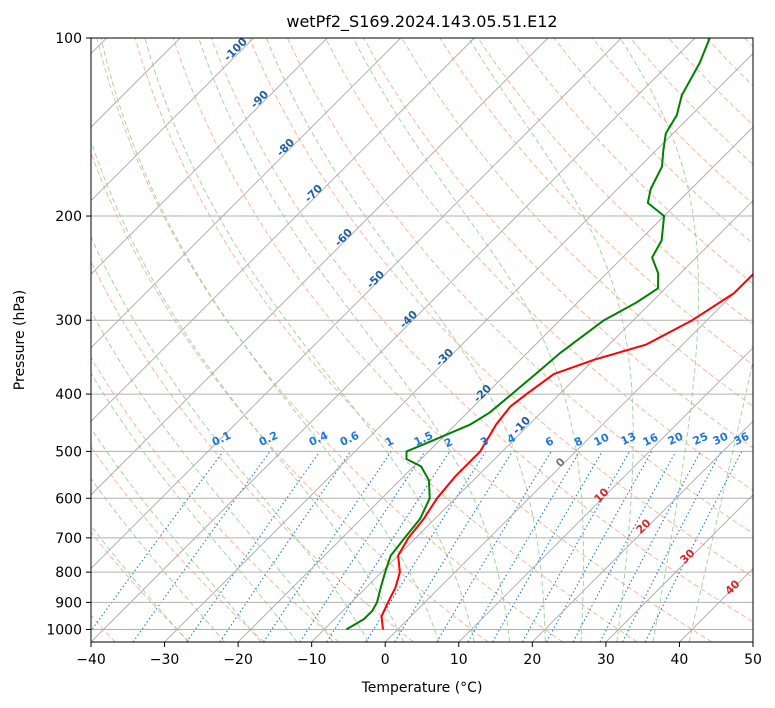 The width and height of the screenshot is (775, 708). What do you see at coordinates (20, 340) in the screenshot?
I see `y-axis-label: Pressure (hPa)` at bounding box center [20, 340].